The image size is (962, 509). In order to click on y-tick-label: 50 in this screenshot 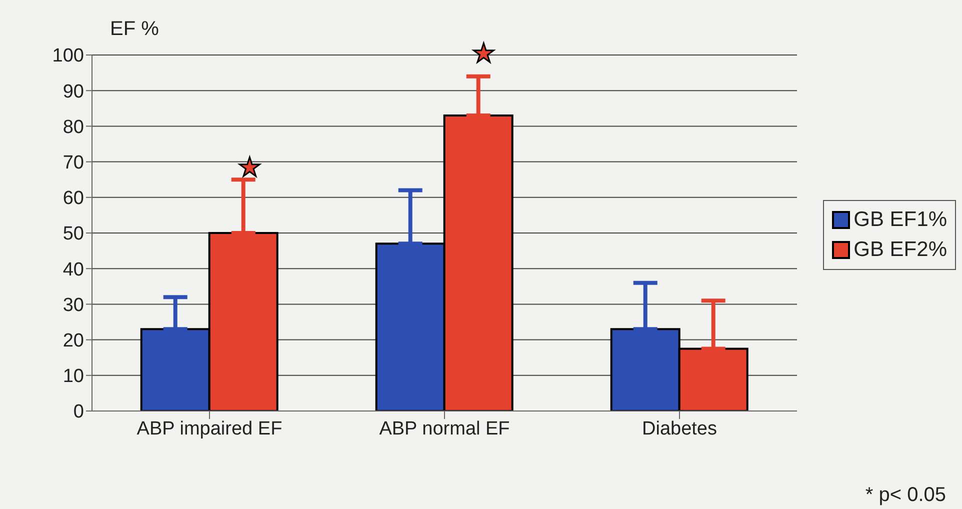, I will do `click(73, 234)`.